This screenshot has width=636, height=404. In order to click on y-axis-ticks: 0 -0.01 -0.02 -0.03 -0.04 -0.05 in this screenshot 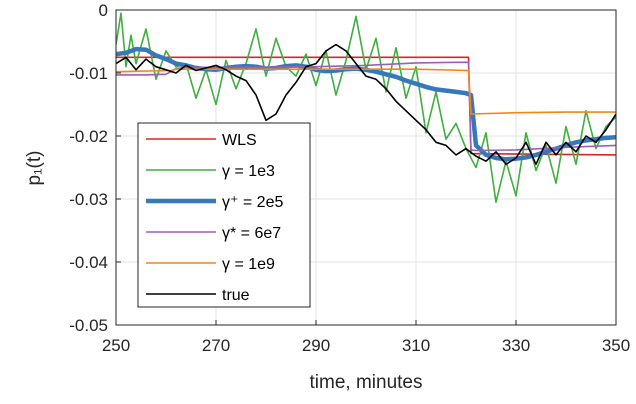, I will do `click(95, 168)`.